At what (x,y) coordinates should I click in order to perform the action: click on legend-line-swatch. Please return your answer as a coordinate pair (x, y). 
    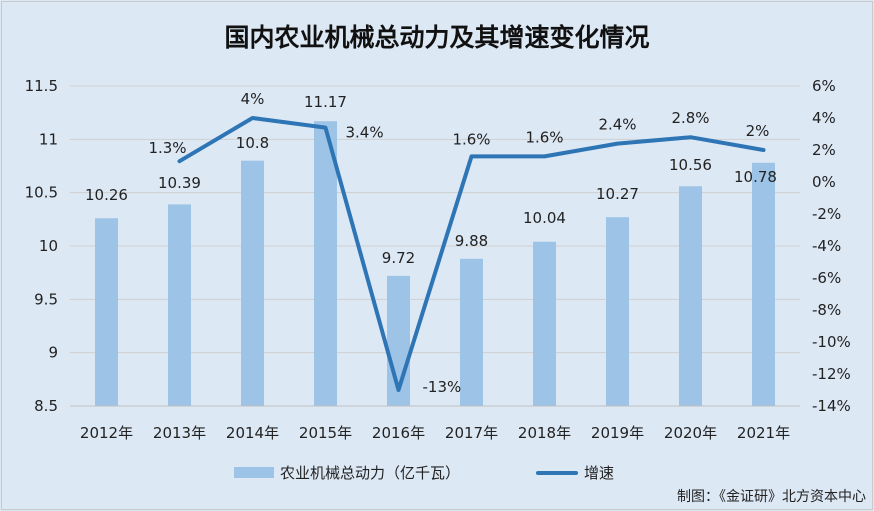
    Looking at the image, I should click on (557, 472).